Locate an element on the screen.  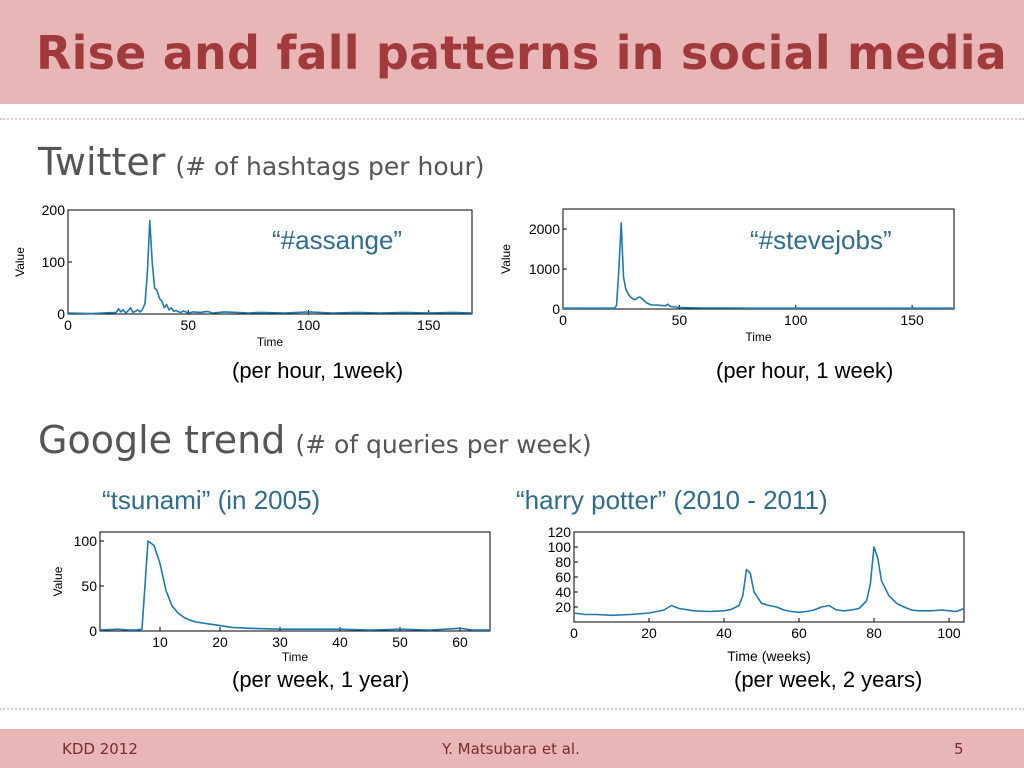
stevejobs-y-tick-label: 2000 is located at coordinates (544, 229).